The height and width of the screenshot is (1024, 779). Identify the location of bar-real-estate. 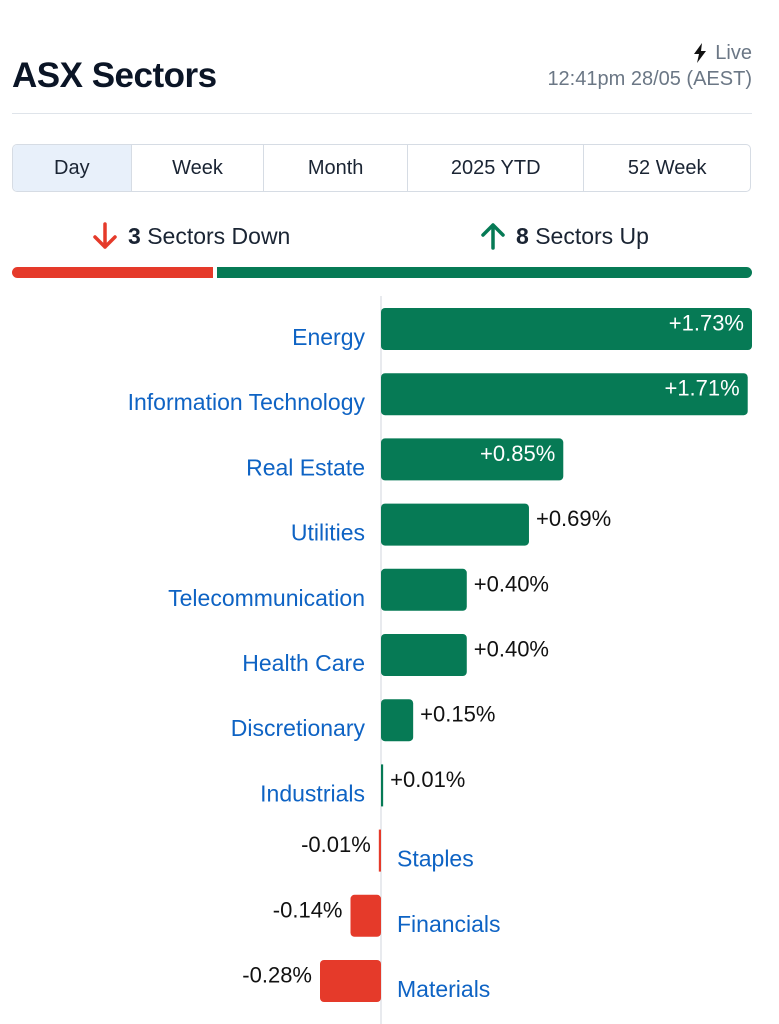
(472, 459).